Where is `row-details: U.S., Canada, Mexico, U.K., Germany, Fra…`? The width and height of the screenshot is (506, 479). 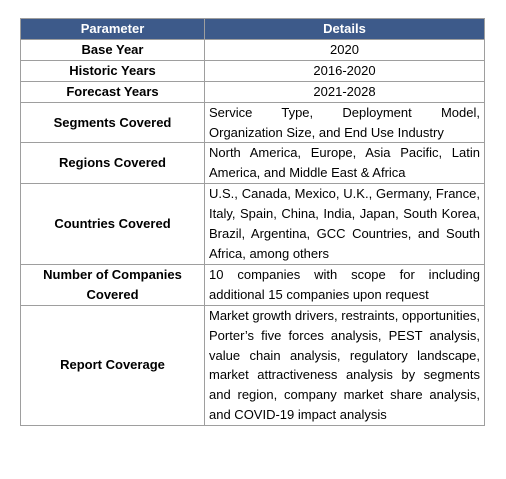
row-details: U.S., Canada, Mexico, U.K., Germany, Fra… is located at coordinates (344, 224).